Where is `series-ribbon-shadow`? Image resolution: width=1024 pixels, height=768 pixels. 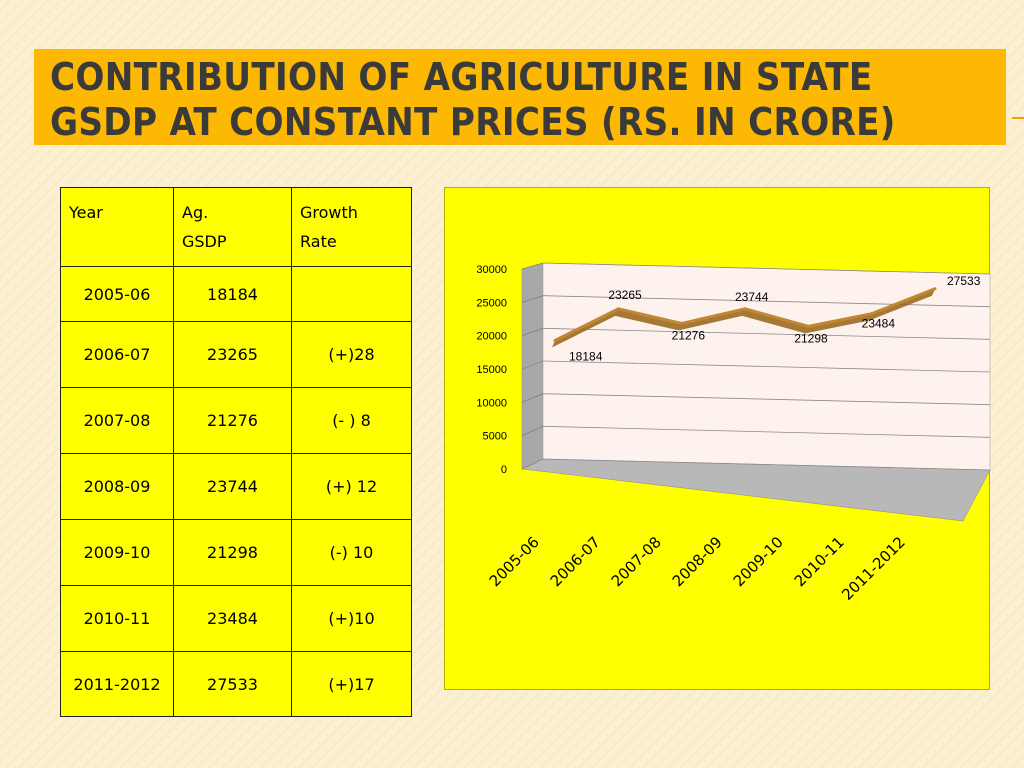 series-ribbon-shadow is located at coordinates (743, 318).